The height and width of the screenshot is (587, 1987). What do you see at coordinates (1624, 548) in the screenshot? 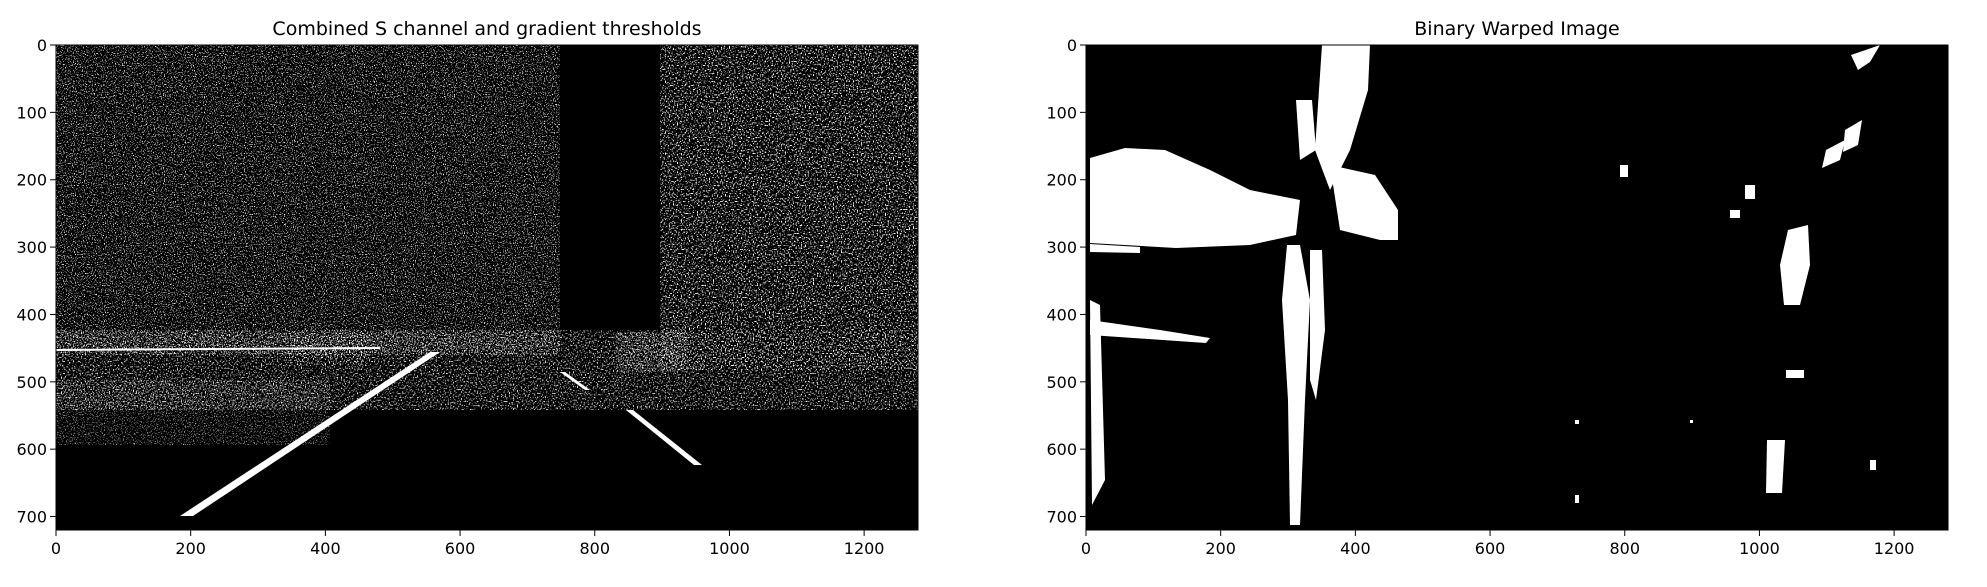
I see `x-tick-label-right: 800` at bounding box center [1624, 548].